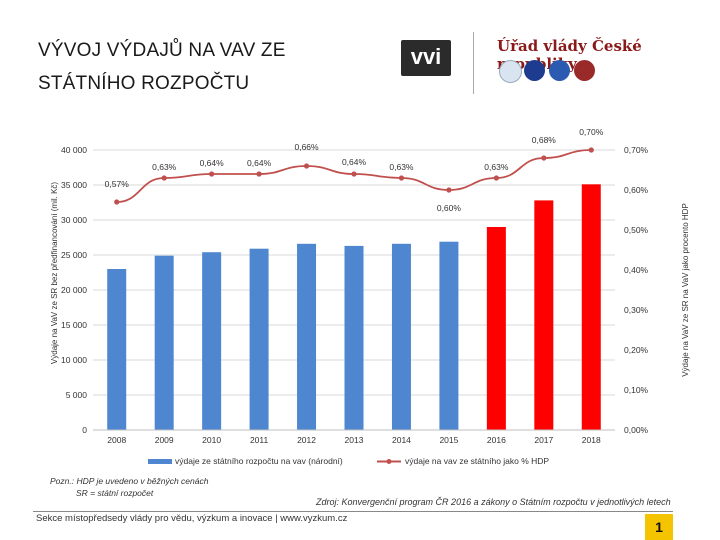  What do you see at coordinates (534, 70) in the screenshot?
I see `eu-flag-icon` at bounding box center [534, 70].